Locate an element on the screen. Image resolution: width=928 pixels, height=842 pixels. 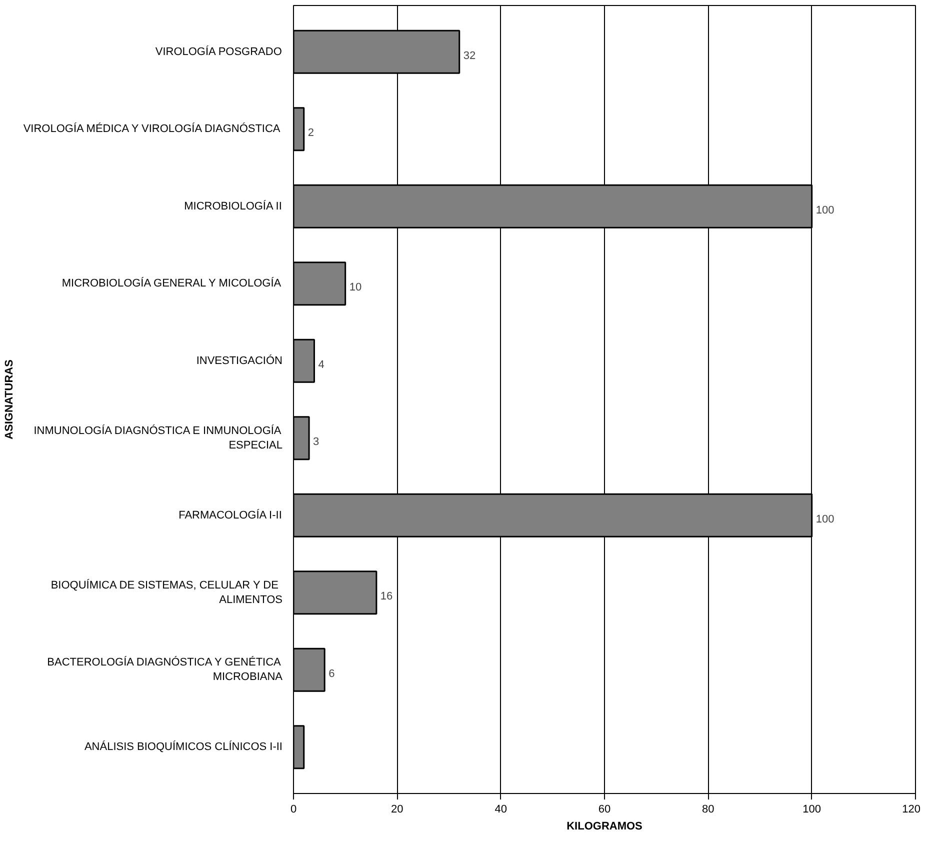
y-tick-label: INVESTIGACIÓN is located at coordinates (239, 360).